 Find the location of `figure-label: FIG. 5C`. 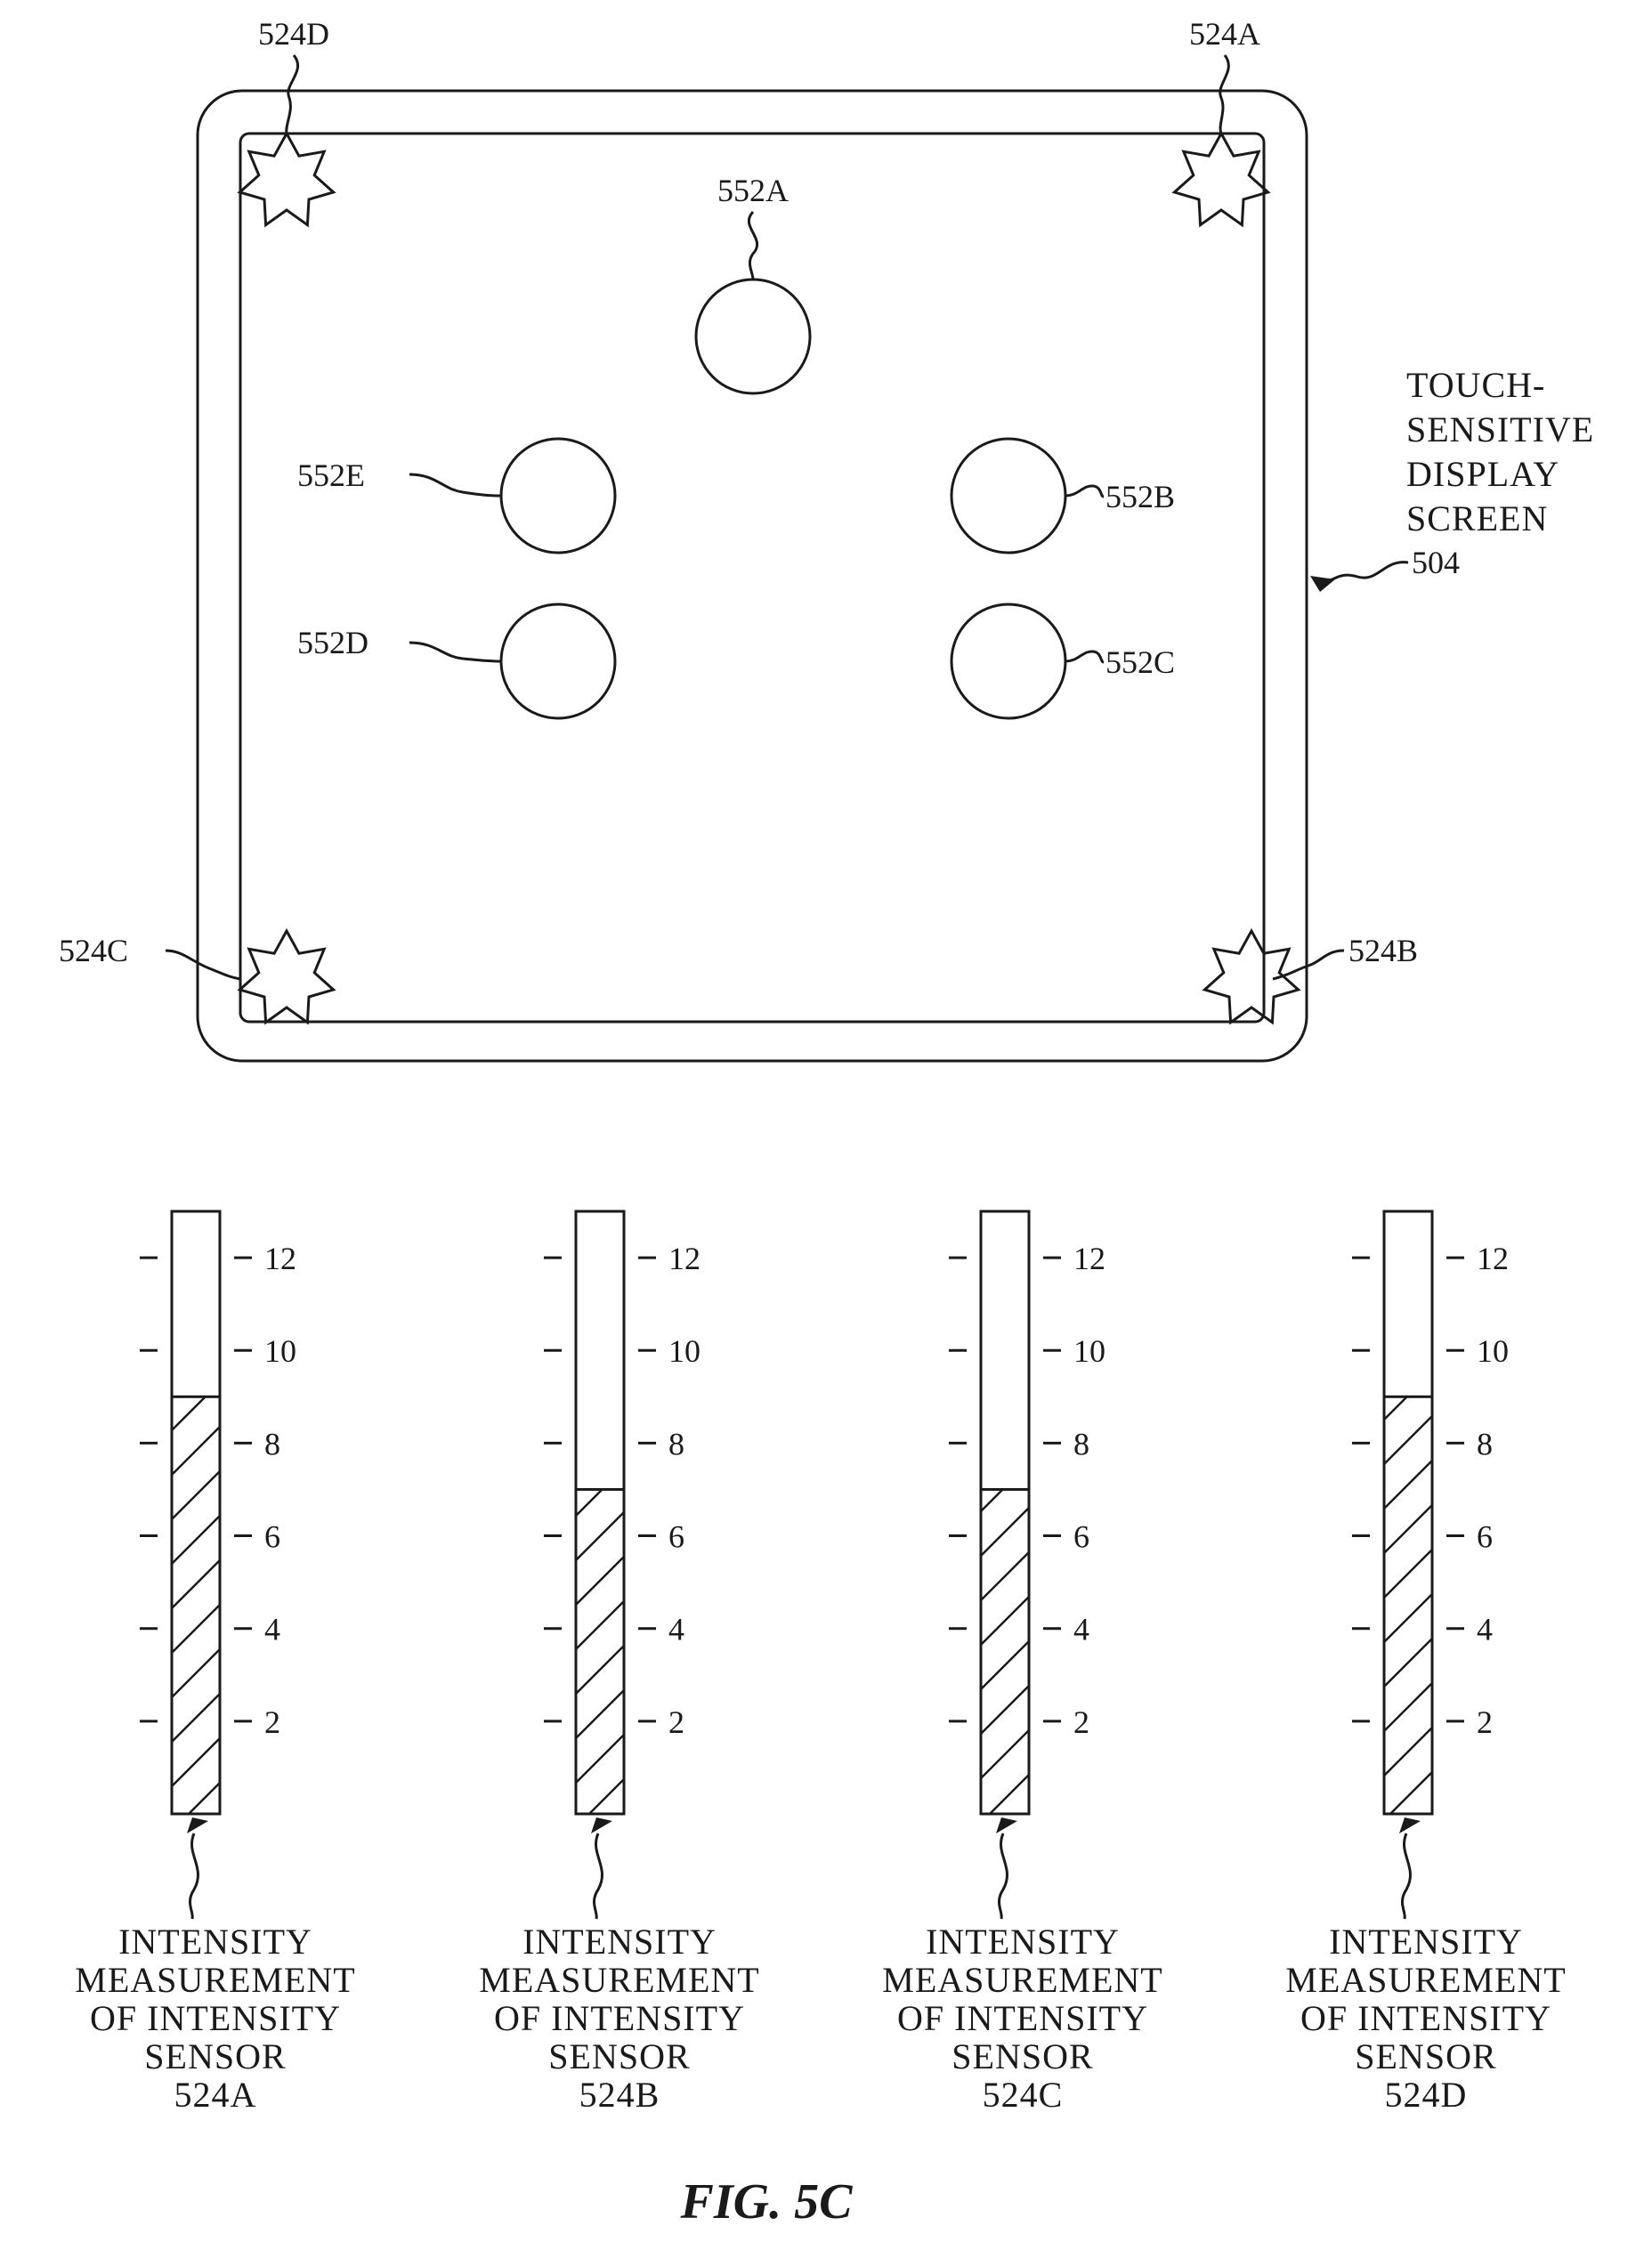

figure-label: FIG. 5C is located at coordinates (767, 2202).